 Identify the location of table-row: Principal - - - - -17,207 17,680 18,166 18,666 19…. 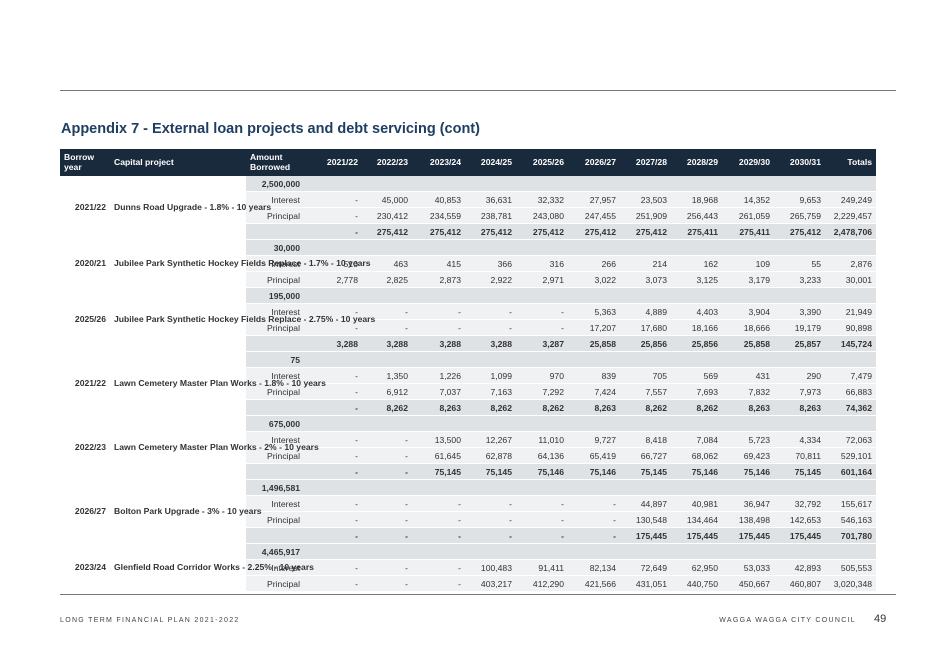
(468, 327).